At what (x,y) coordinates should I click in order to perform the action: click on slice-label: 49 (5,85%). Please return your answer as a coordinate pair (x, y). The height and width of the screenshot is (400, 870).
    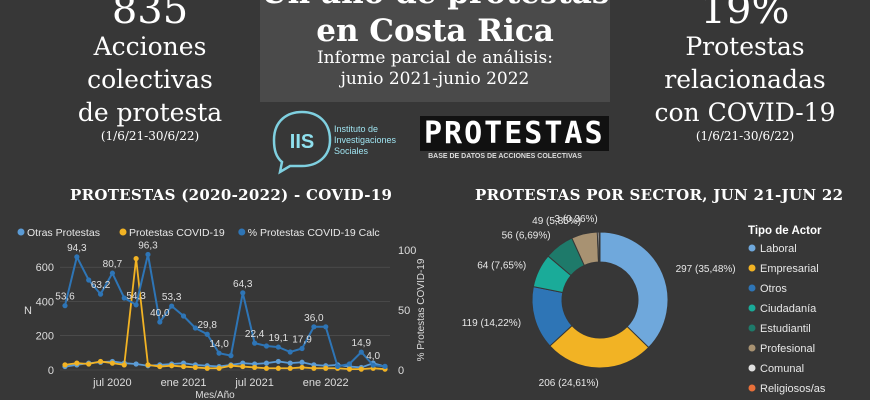
    Looking at the image, I should click on (556, 221).